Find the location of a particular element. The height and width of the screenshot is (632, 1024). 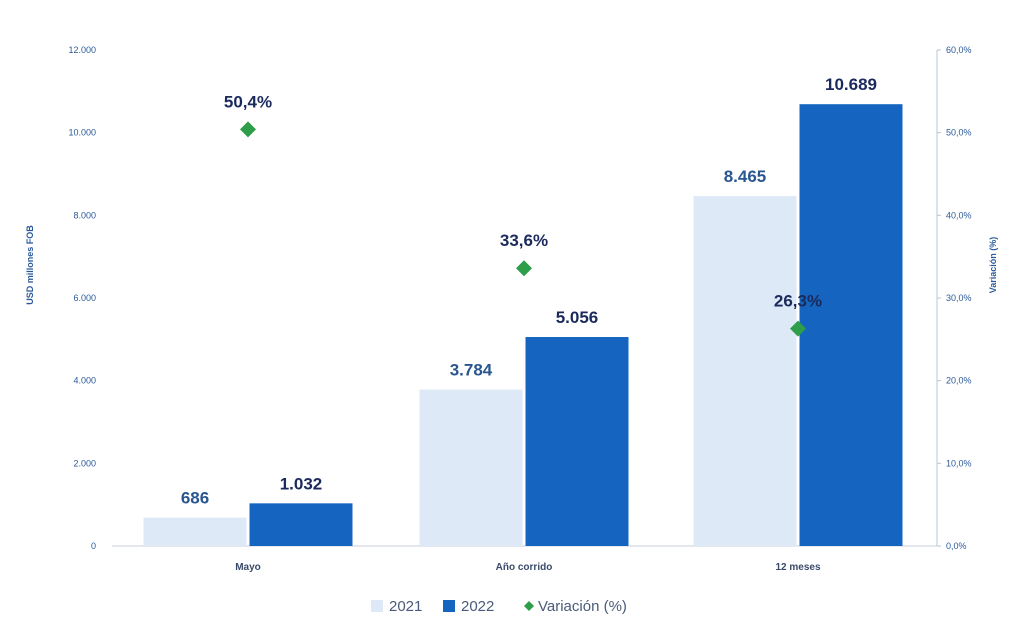

y2-axis-title: Variación (%) is located at coordinates (993, 265).